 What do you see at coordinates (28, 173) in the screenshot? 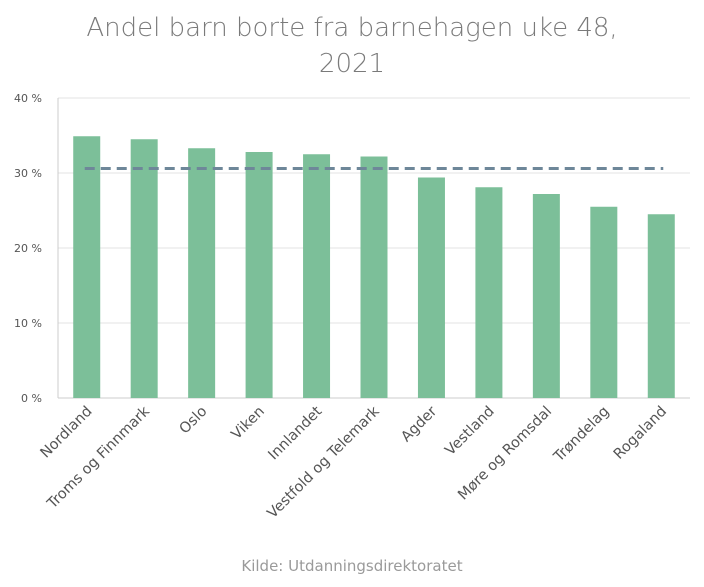
I see `y-tick-label: 30 %` at bounding box center [28, 173].